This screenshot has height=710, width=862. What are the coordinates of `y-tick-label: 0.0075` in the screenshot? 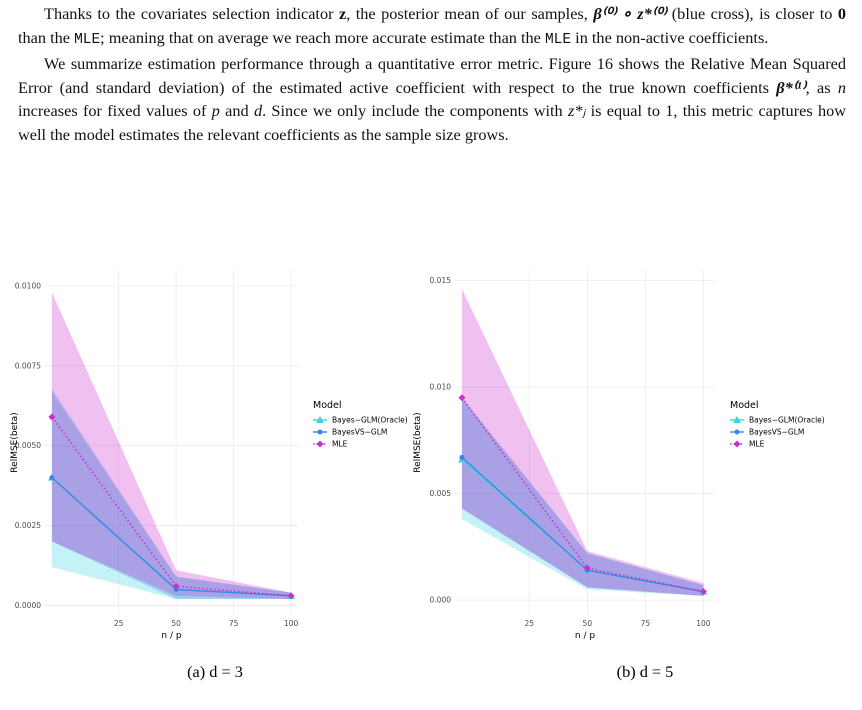 It's located at (28, 365).